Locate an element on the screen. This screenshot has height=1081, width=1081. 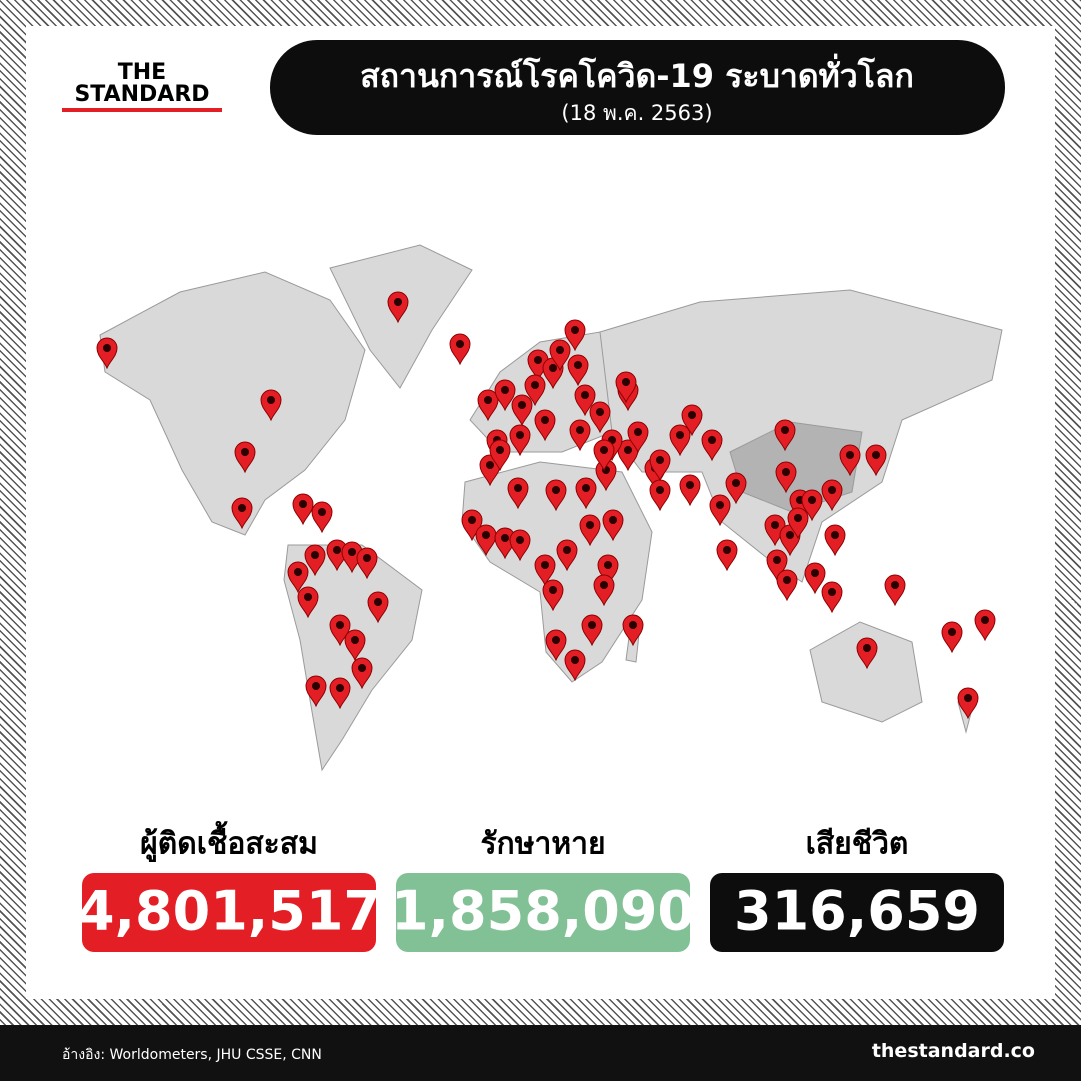
stat-value: 316,659 is located at coordinates (857, 911).